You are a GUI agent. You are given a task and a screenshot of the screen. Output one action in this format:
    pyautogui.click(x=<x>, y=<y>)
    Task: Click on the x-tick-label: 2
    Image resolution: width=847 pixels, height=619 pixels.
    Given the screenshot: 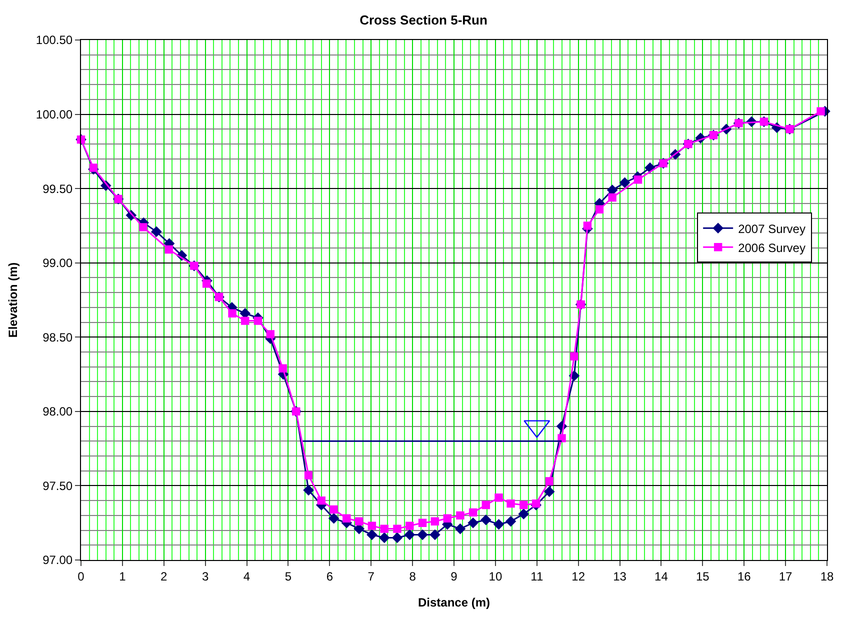 What is the action you would take?
    pyautogui.click(x=164, y=576)
    